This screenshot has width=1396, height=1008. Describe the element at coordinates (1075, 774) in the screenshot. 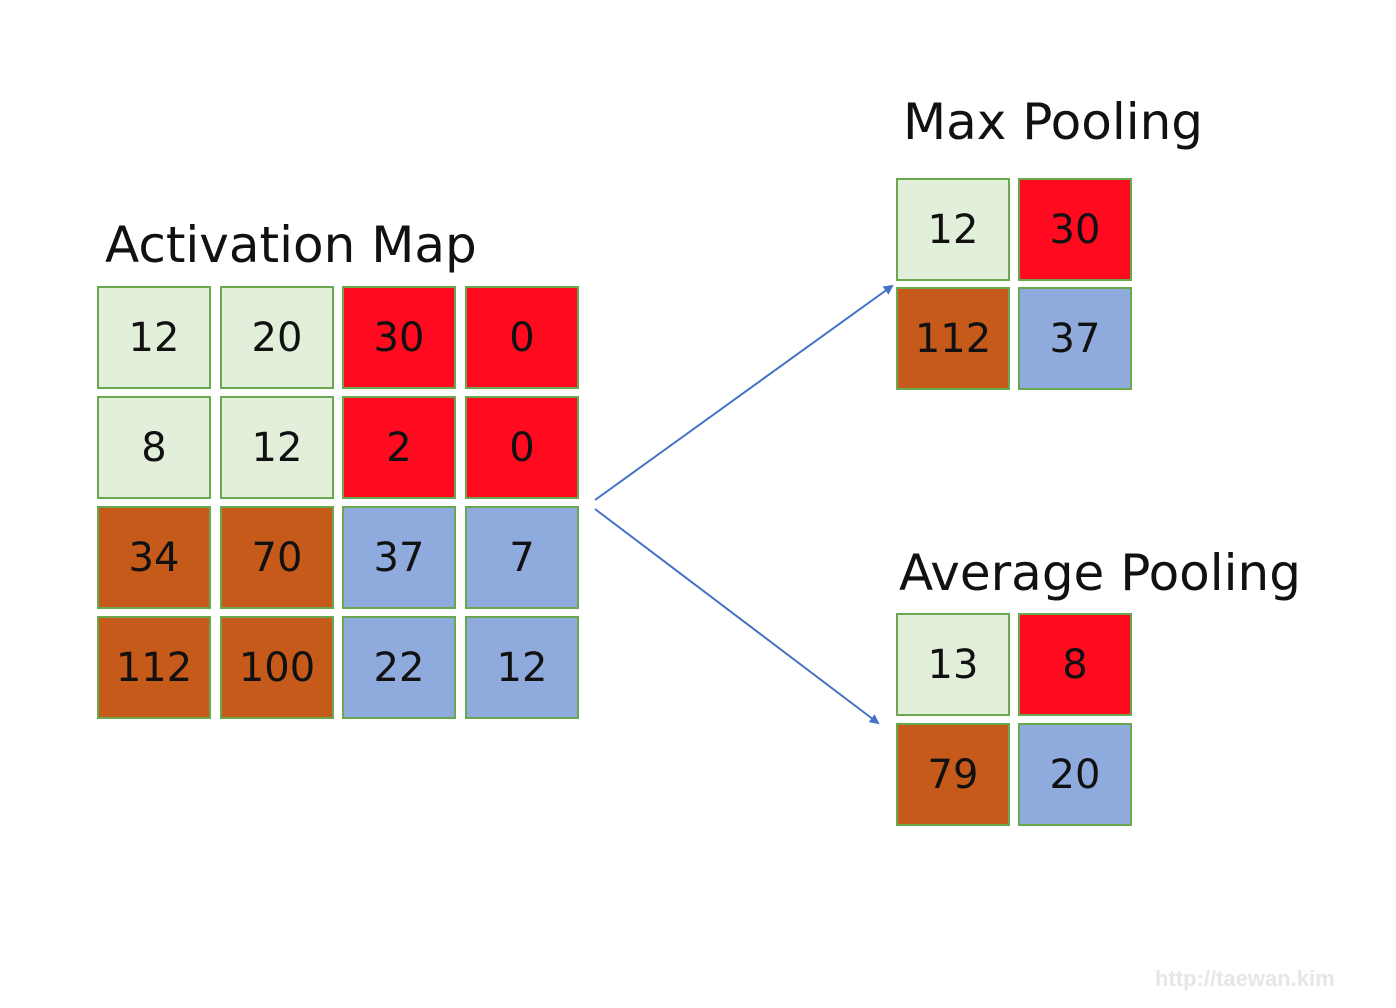

I see `average-pooling-cell: 20` at that location.